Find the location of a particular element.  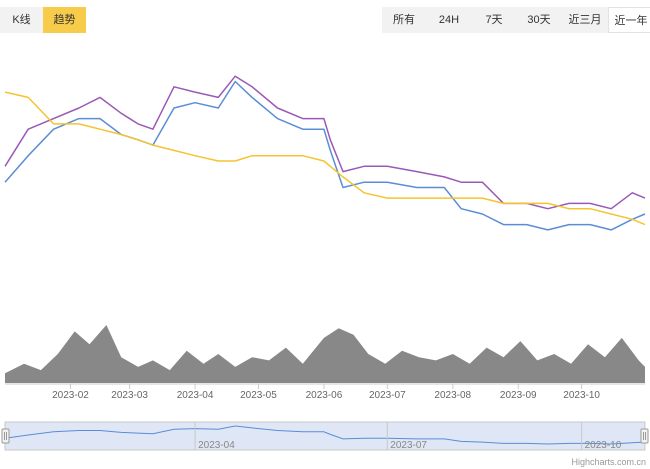

x-tick-label-7: 2023-09 is located at coordinates (518, 395).